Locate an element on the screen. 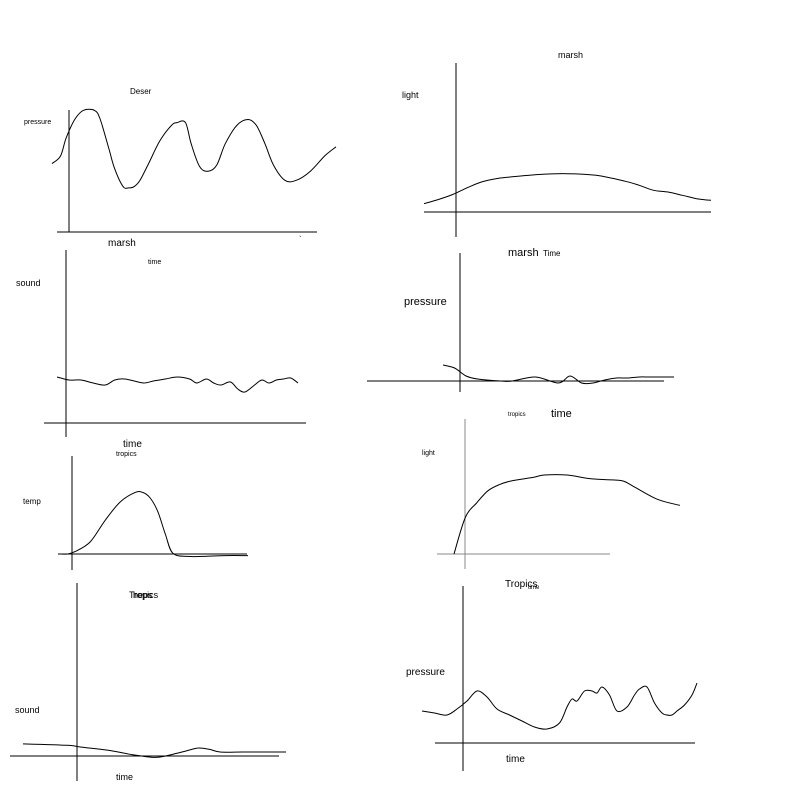 The height and width of the screenshot is (805, 809). chart-8-xlabel: time is located at coordinates (515, 759).